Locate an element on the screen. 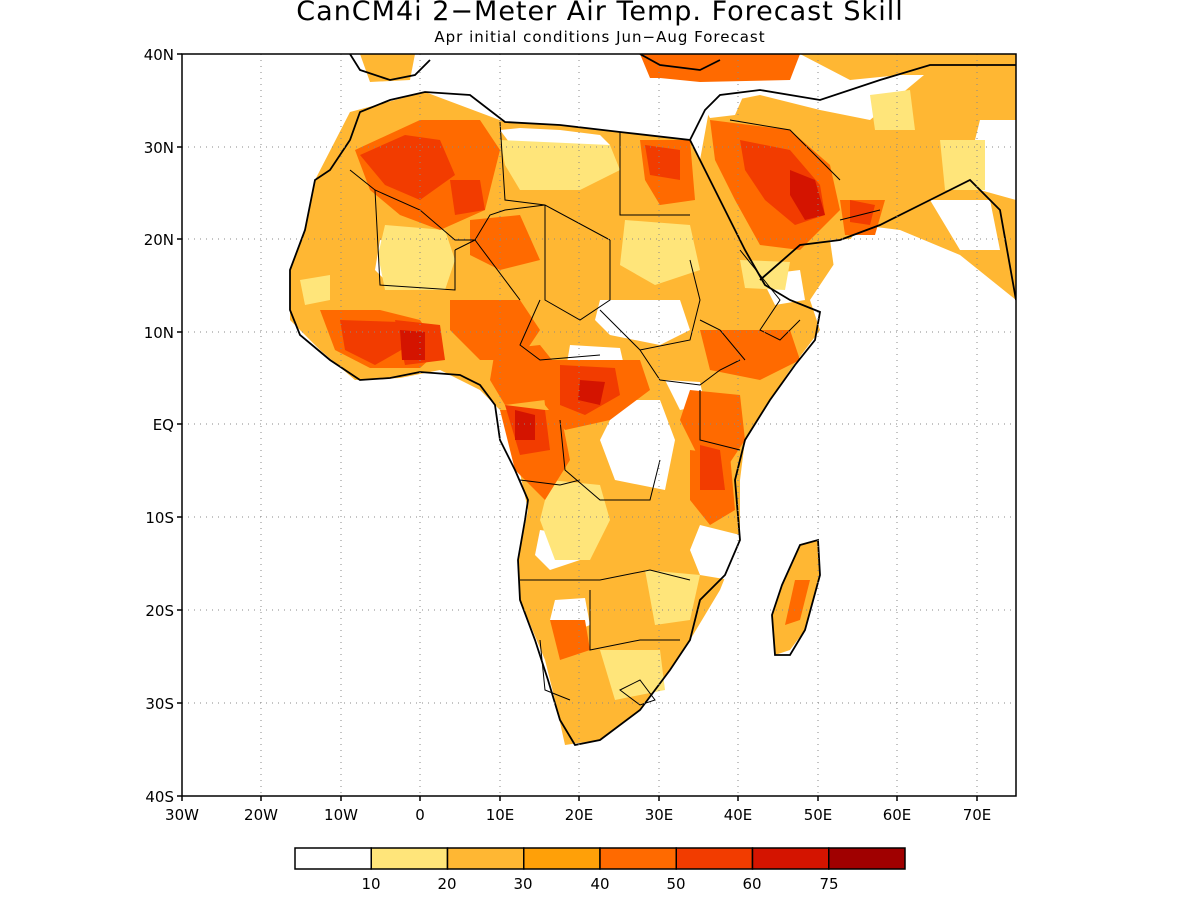 Image resolution: width=1200 pixels, height=900 pixels. legend-labels: 10 20 30 40 50 60 75 is located at coordinates (599, 884).